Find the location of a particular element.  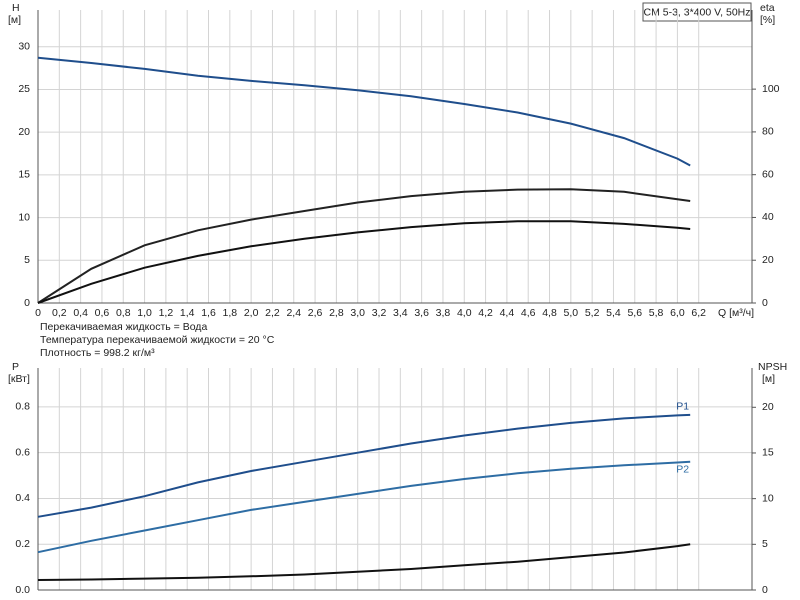

x-tick-label: 2,4 is located at coordinates (293, 313).